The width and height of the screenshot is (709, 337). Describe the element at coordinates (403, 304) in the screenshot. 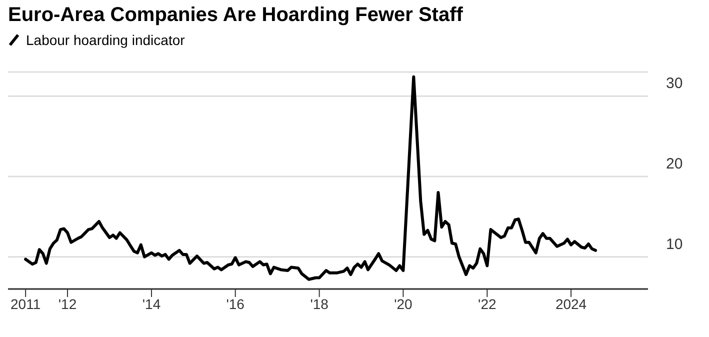

I see `x-tick-label: '20` at that location.